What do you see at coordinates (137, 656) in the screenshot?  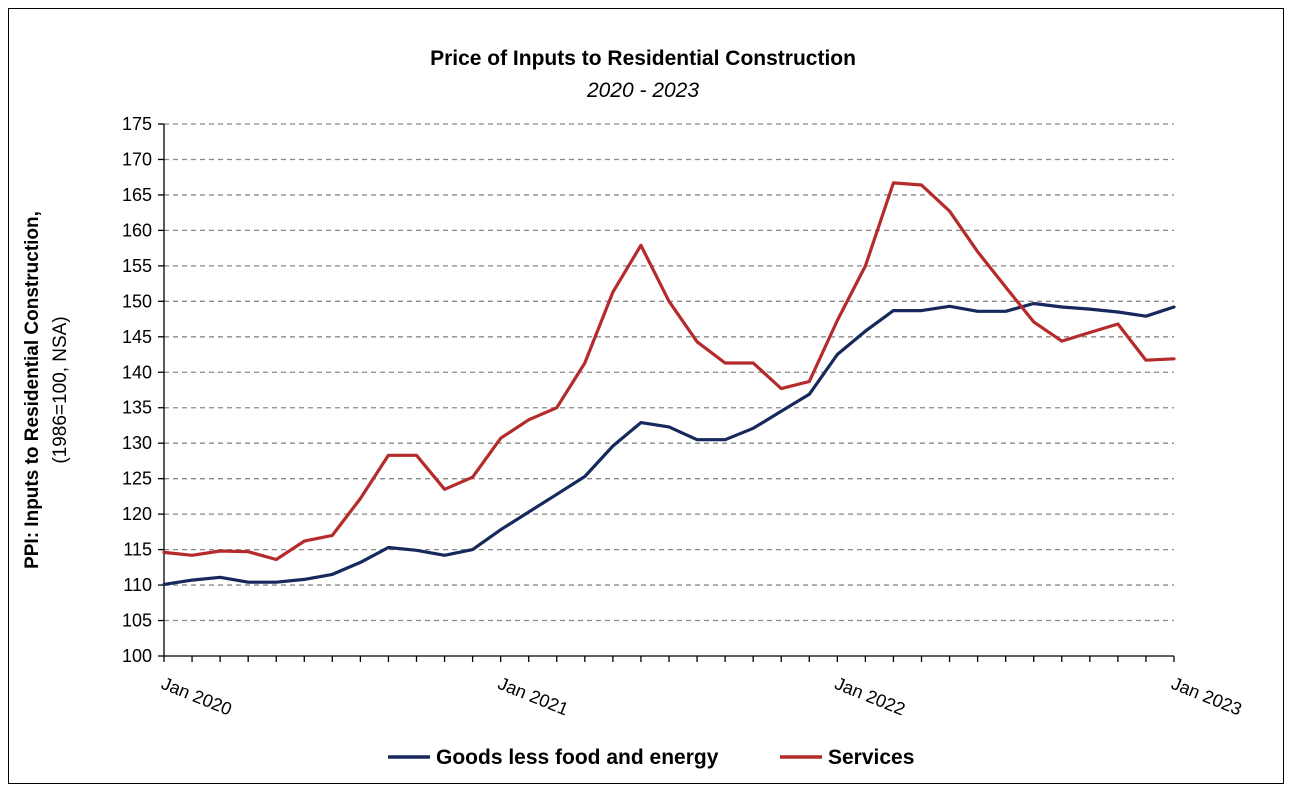 I see `y-tick-label: 100` at bounding box center [137, 656].